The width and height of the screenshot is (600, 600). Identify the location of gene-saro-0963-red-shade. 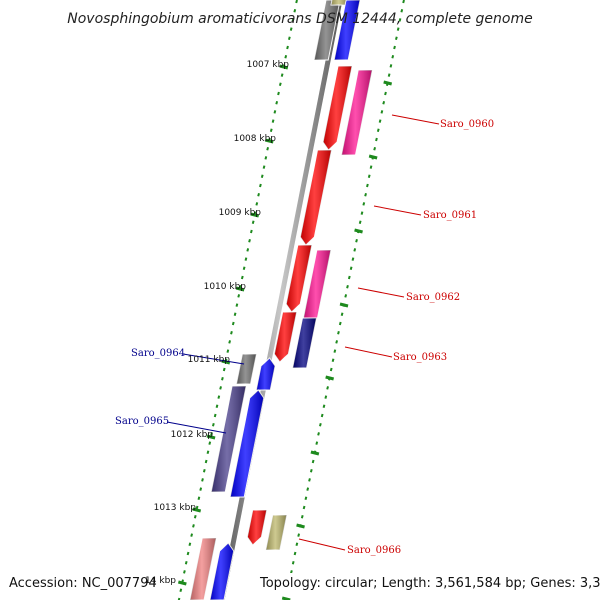
(285, 337).